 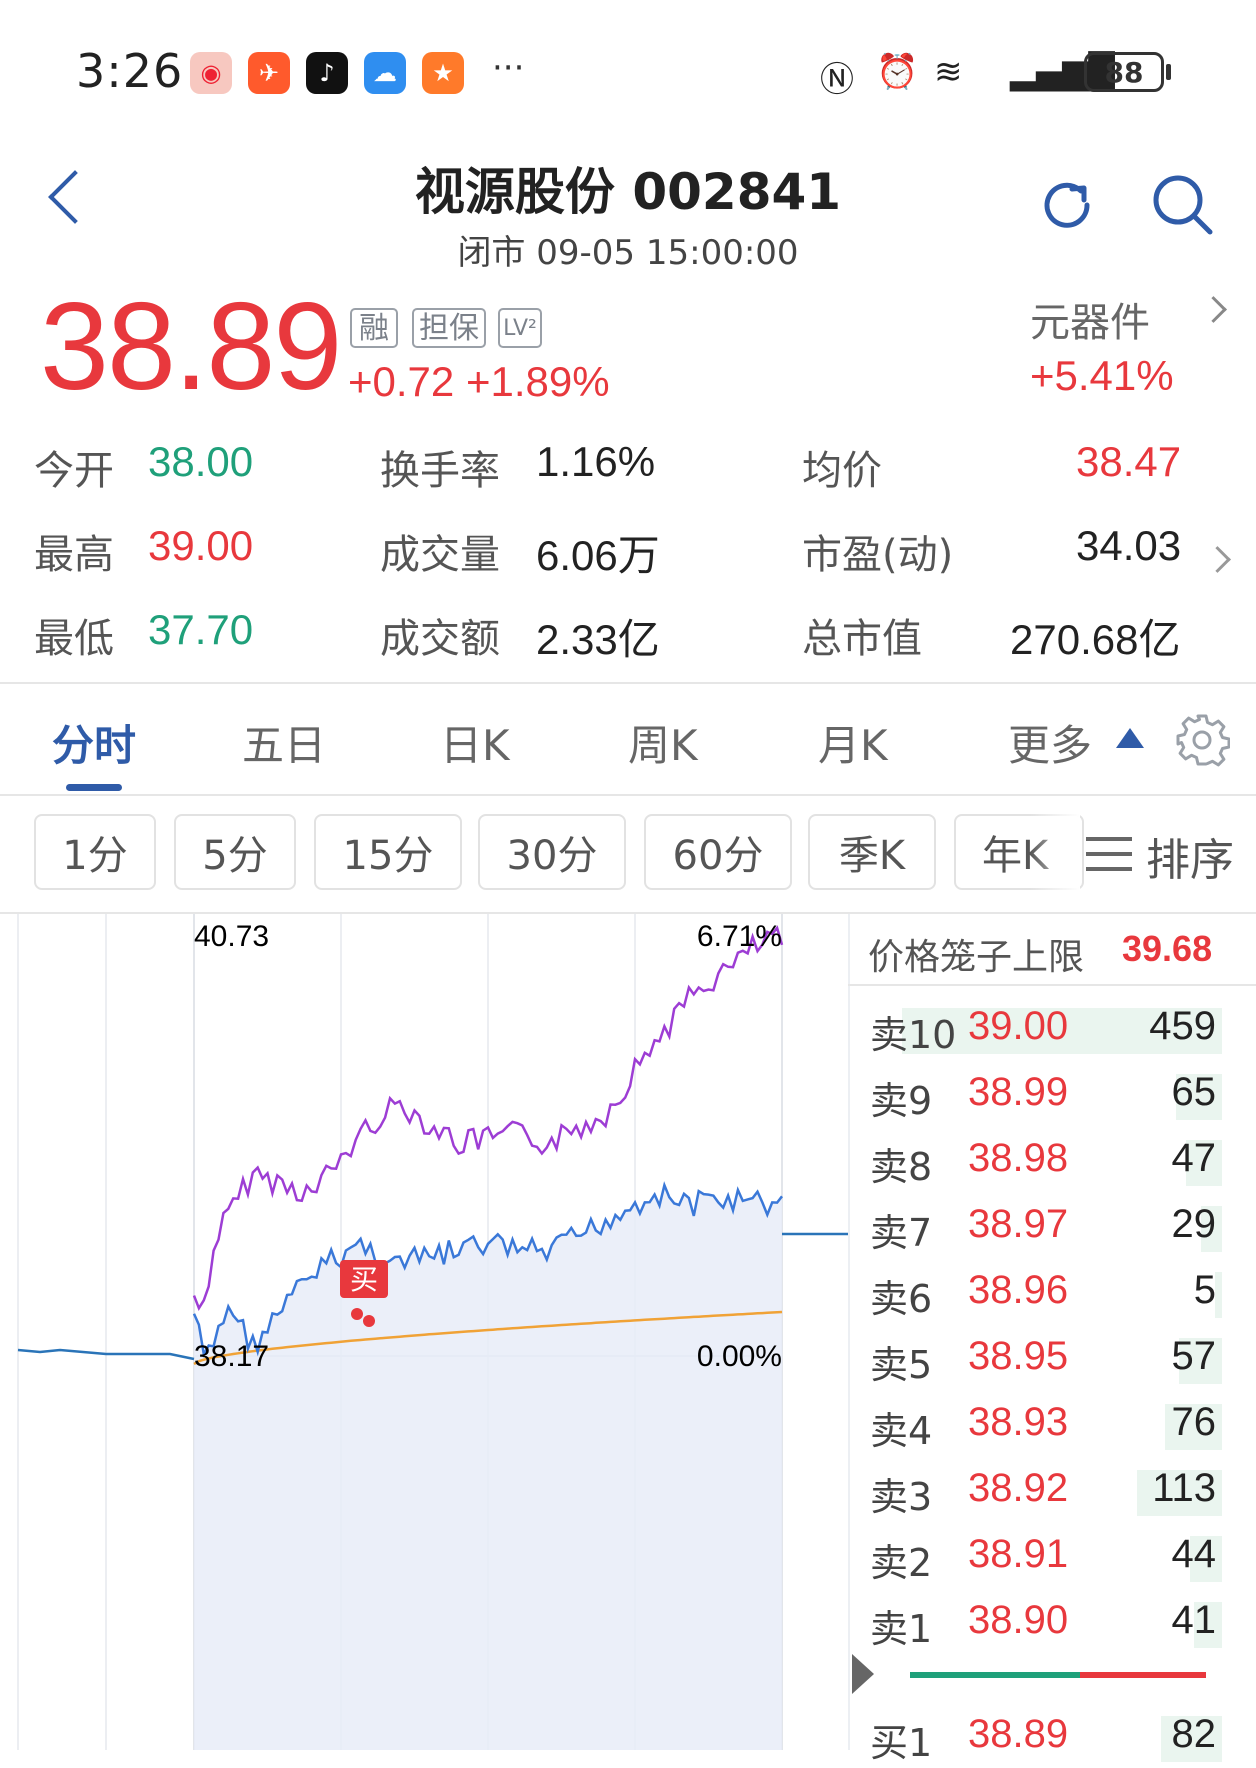 I want to click on order-book-row: 卖1 38.90 41, so click(x=1044, y=1624).